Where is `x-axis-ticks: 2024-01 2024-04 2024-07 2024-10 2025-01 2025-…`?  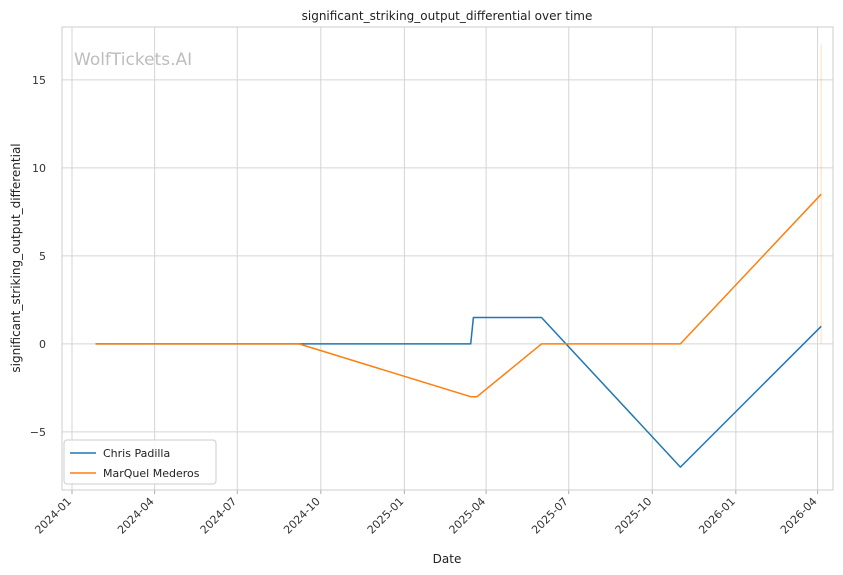
x-axis-ticks: 2024-01 2024-04 2024-07 2024-10 2025-01 2025-… is located at coordinates (425, 516).